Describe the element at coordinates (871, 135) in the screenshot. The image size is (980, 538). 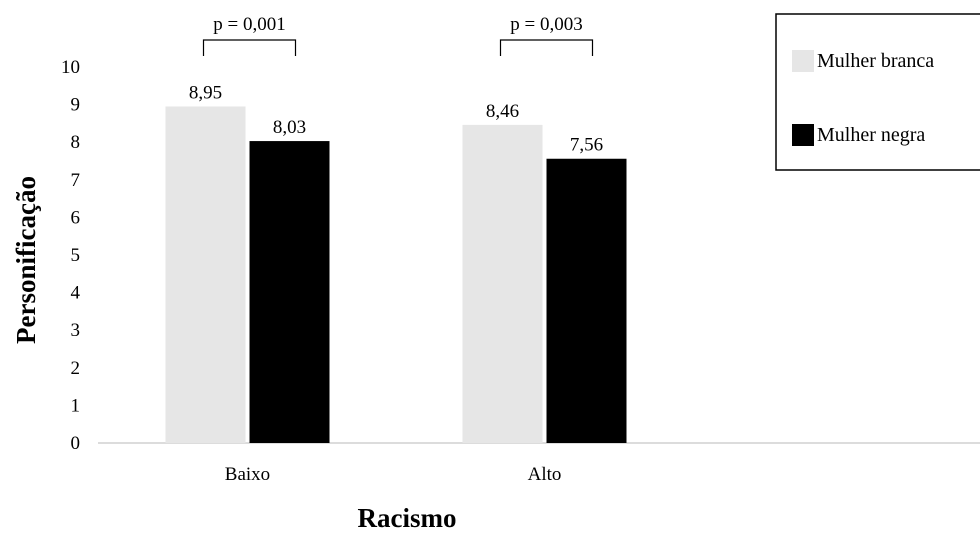
I see `legend-label-mulher-negra: Mulher negra` at that location.